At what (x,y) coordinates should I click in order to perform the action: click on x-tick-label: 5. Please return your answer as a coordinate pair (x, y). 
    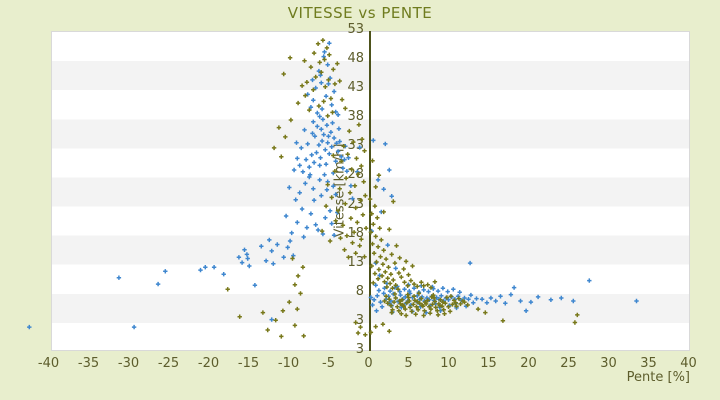
    Looking at the image, I should click on (408, 363).